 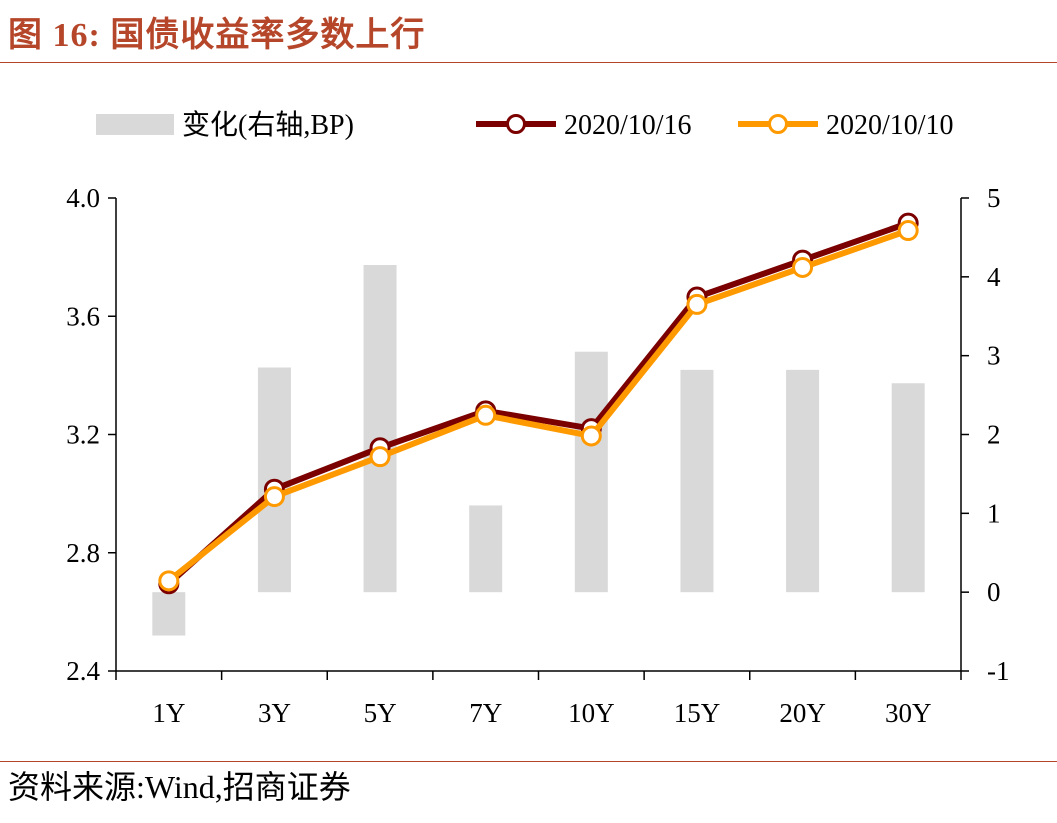 I want to click on point-2020/10/10-15Y, so click(x=697, y=304).